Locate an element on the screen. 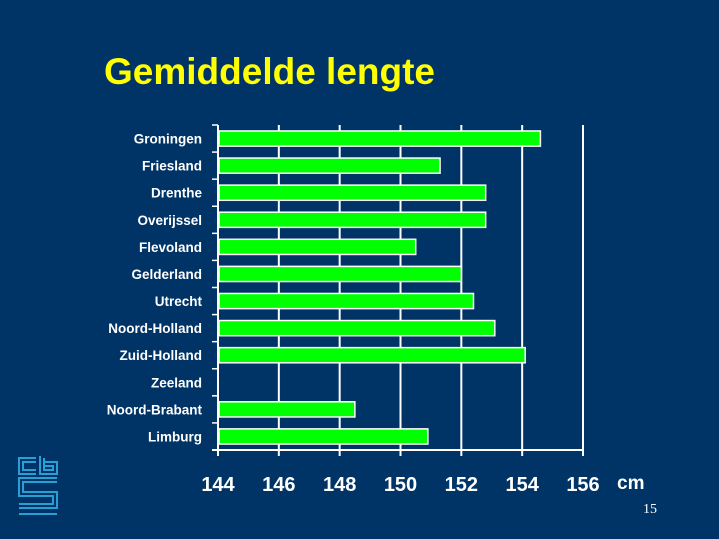  x-tick-label: 144 is located at coordinates (218, 485).